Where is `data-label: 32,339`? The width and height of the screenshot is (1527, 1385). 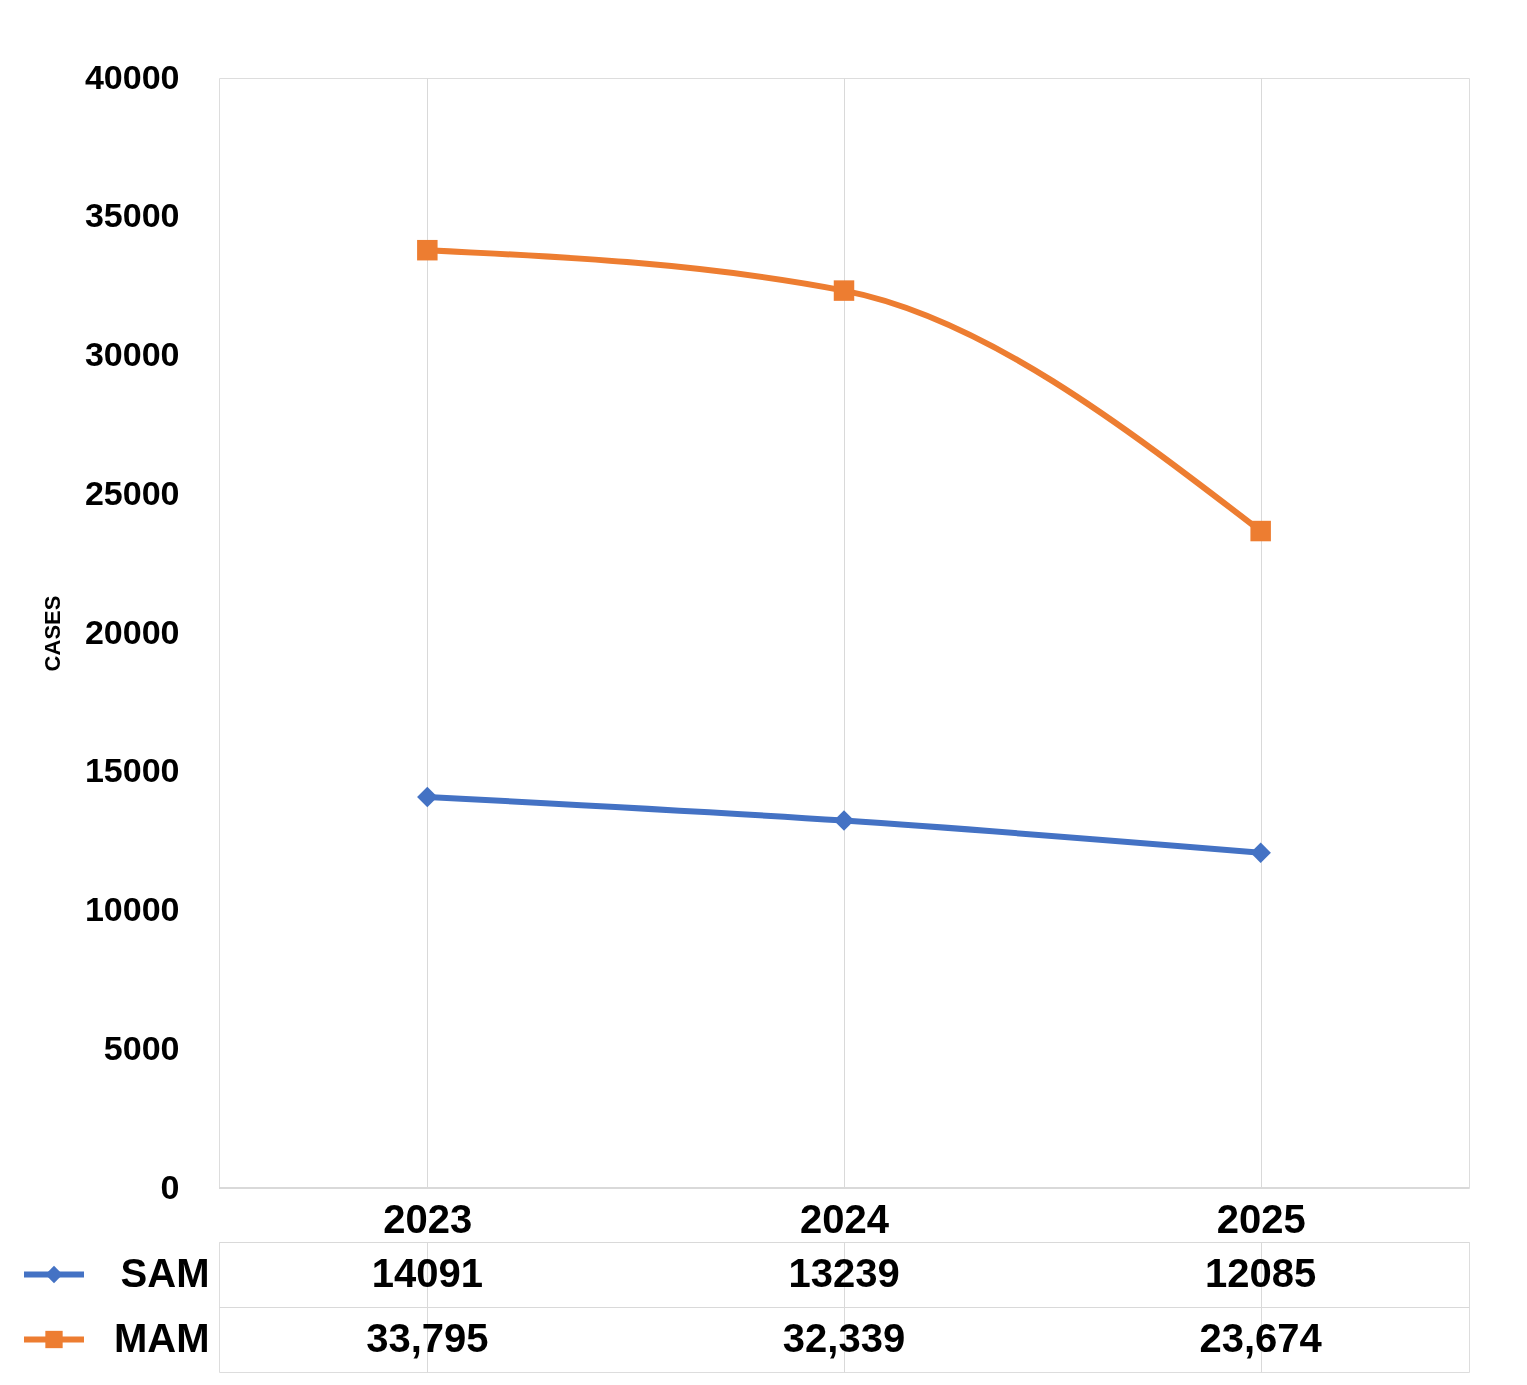 data-label: 32,339 is located at coordinates (844, 1337).